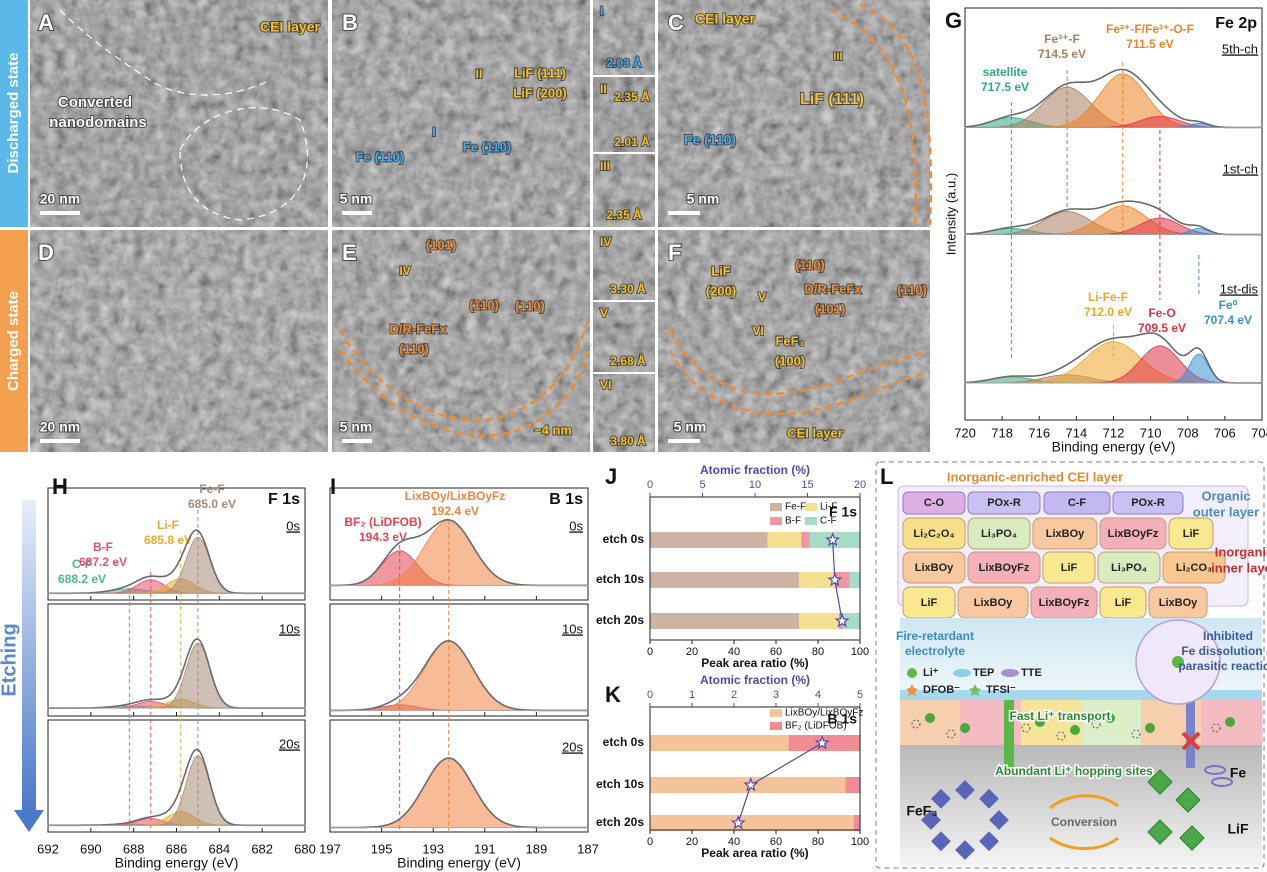 Image resolution: width=1267 pixels, height=872 pixels. I want to click on category-label: etch 10s, so click(620, 784).